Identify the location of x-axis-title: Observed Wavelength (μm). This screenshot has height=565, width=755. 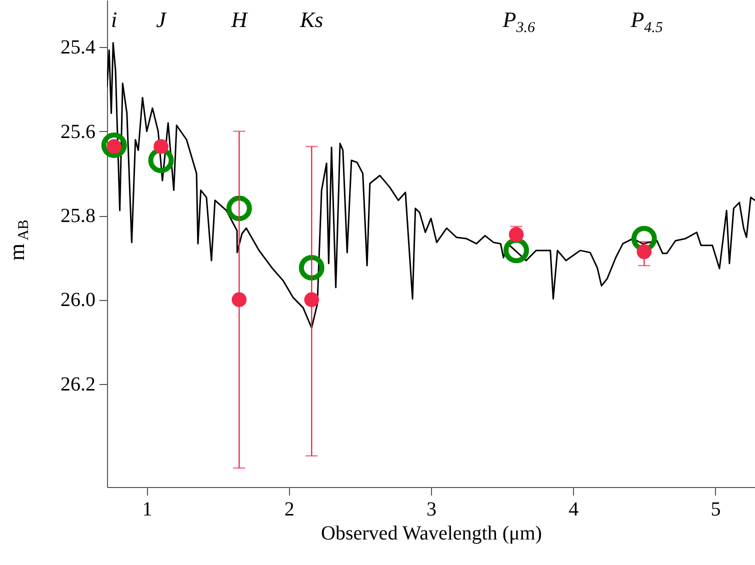
(431, 533).